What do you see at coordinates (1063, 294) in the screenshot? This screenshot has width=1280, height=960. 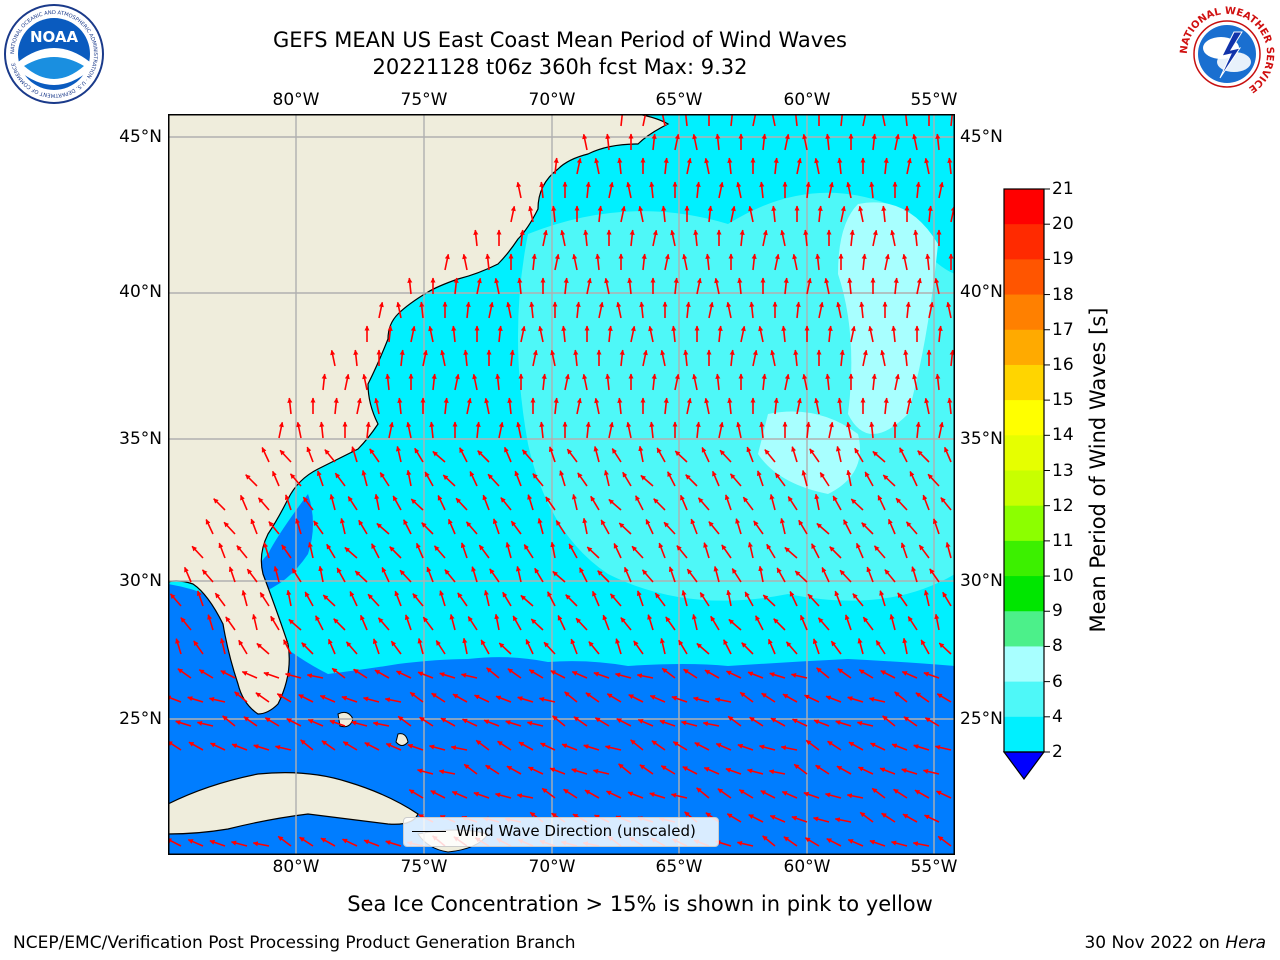 I see `colorbar-tick-label: 18` at bounding box center [1063, 294].